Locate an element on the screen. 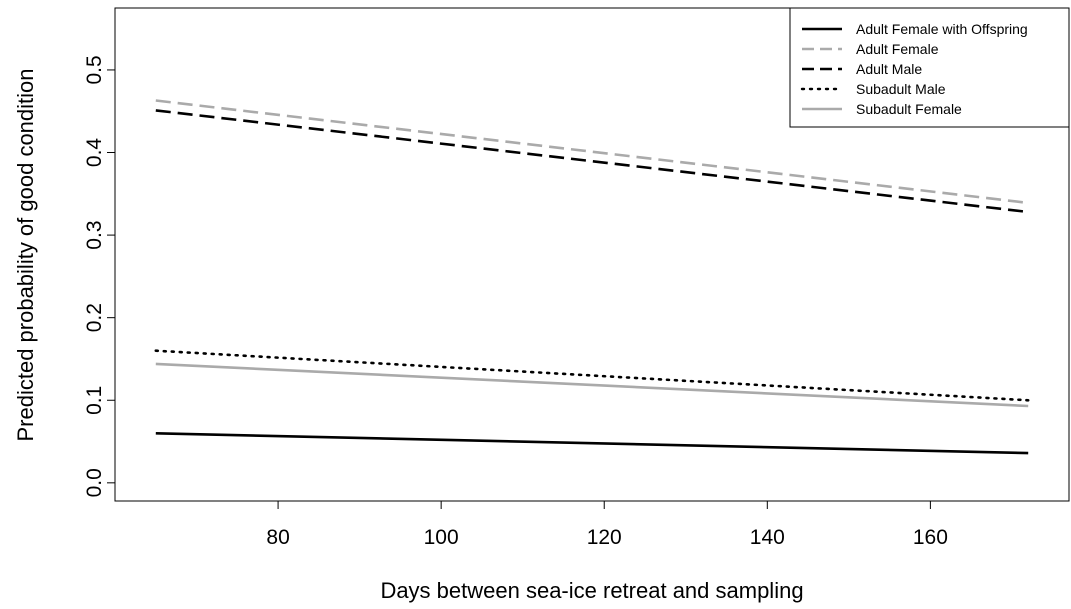  legend-label: Adult Male is located at coordinates (889, 69).